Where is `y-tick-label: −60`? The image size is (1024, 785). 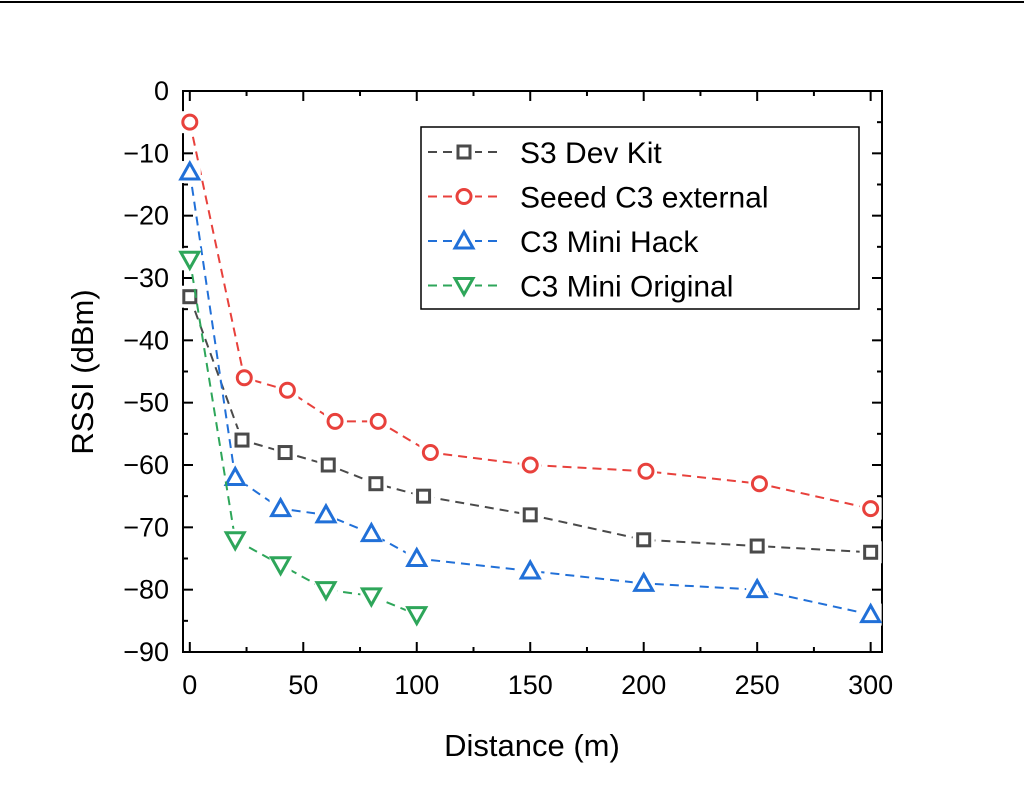 y-tick-label: −60 is located at coordinates (146, 465).